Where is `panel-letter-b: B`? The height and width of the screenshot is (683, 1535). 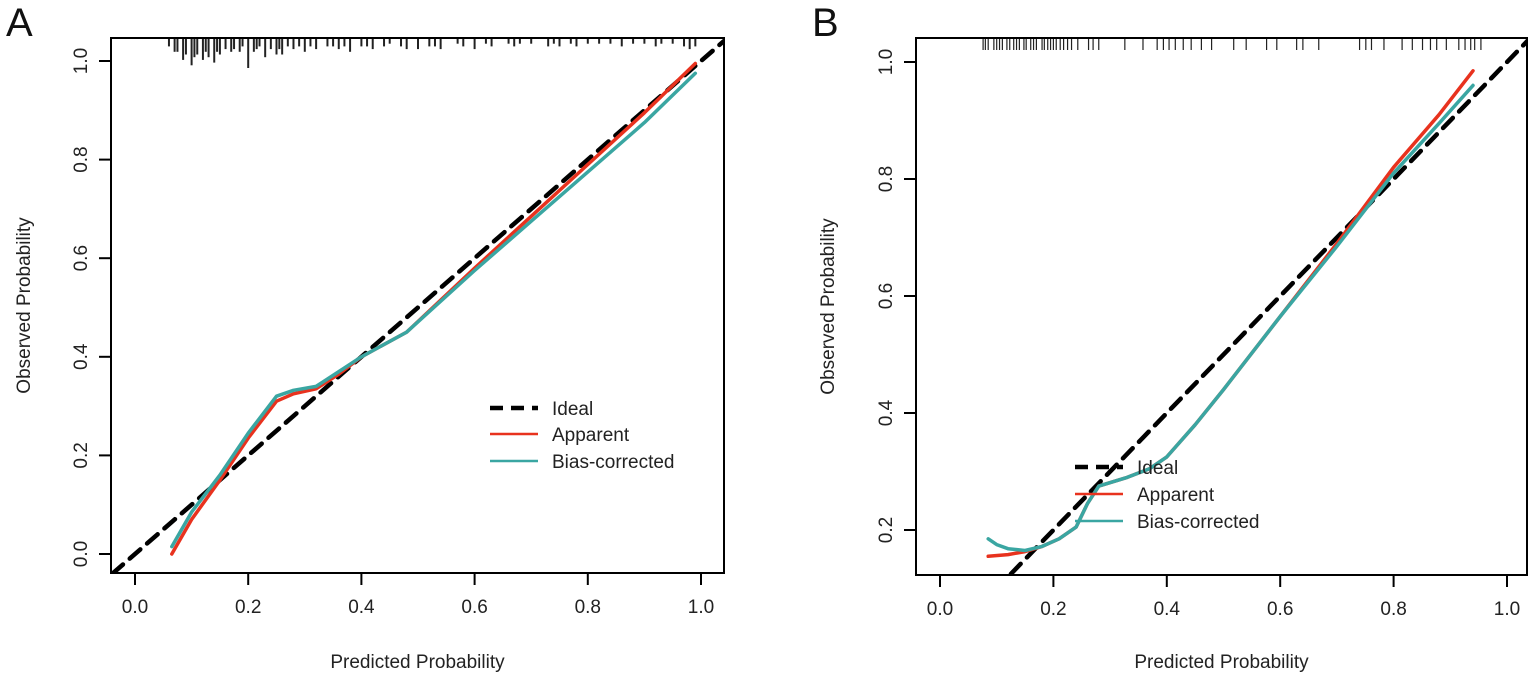 panel-letter-b: B is located at coordinates (825, 23).